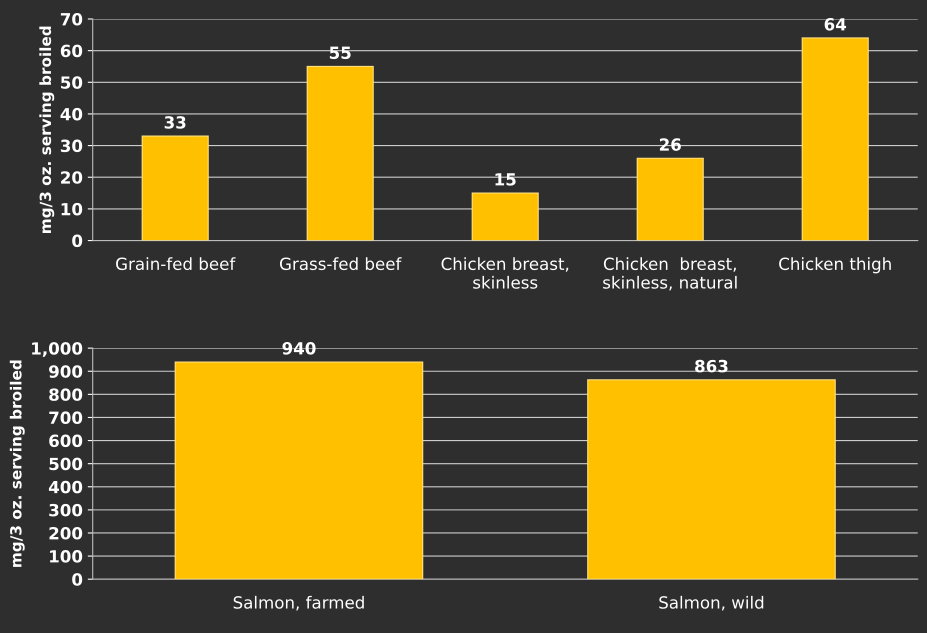  Describe the element at coordinates (66, 556) in the screenshot. I see `y-tick-label: 100` at that location.